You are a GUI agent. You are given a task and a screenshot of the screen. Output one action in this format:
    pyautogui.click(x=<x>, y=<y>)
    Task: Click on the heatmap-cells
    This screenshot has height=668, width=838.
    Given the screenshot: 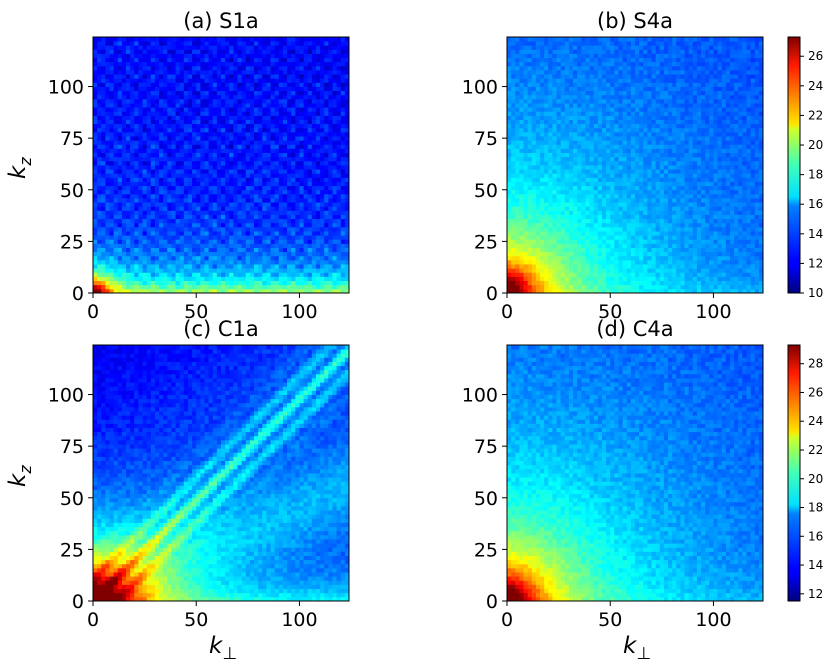 What is the action you would take?
    pyautogui.click(x=221, y=165)
    